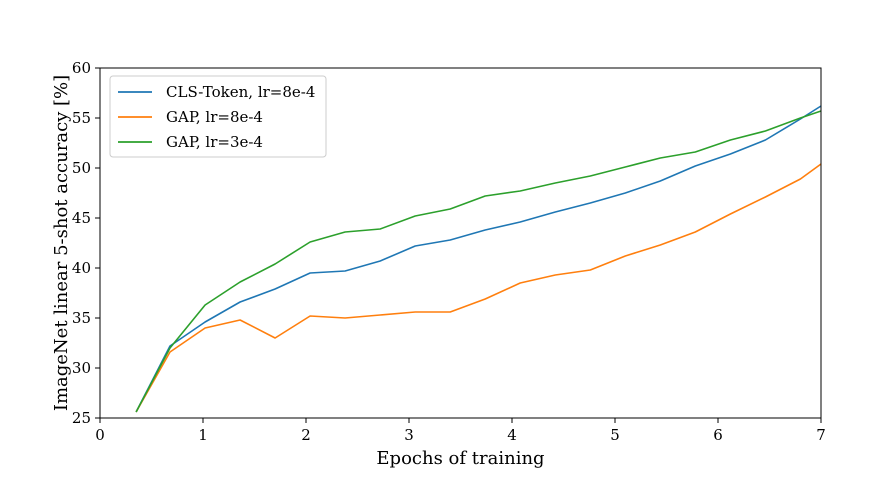 Image resolution: width=893 pixels, height=498 pixels. Describe the element at coordinates (81, 368) in the screenshot. I see `y-tick-label: 30` at that location.